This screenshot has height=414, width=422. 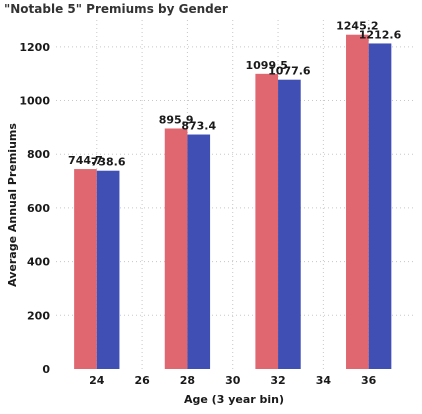 I want to click on x-tick-label: 36, so click(x=369, y=380).